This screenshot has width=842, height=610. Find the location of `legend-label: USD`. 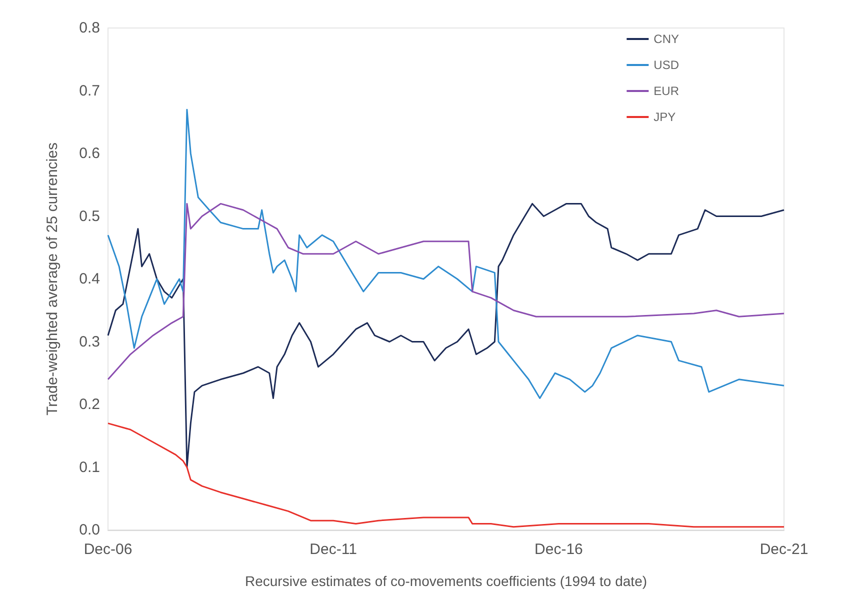

legend-label: USD is located at coordinates (667, 65).